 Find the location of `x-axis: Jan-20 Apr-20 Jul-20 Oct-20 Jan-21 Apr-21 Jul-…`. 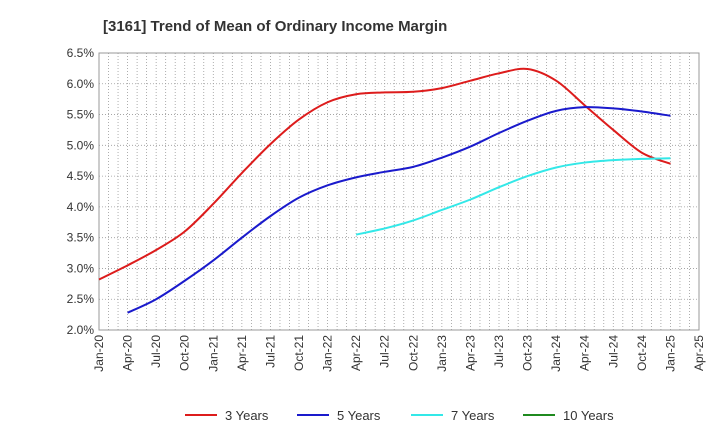

x-axis: Jan-20 Apr-20 Jul-20 Oct-20 Jan-21 Apr-21 Jul-… is located at coordinates (399, 353).